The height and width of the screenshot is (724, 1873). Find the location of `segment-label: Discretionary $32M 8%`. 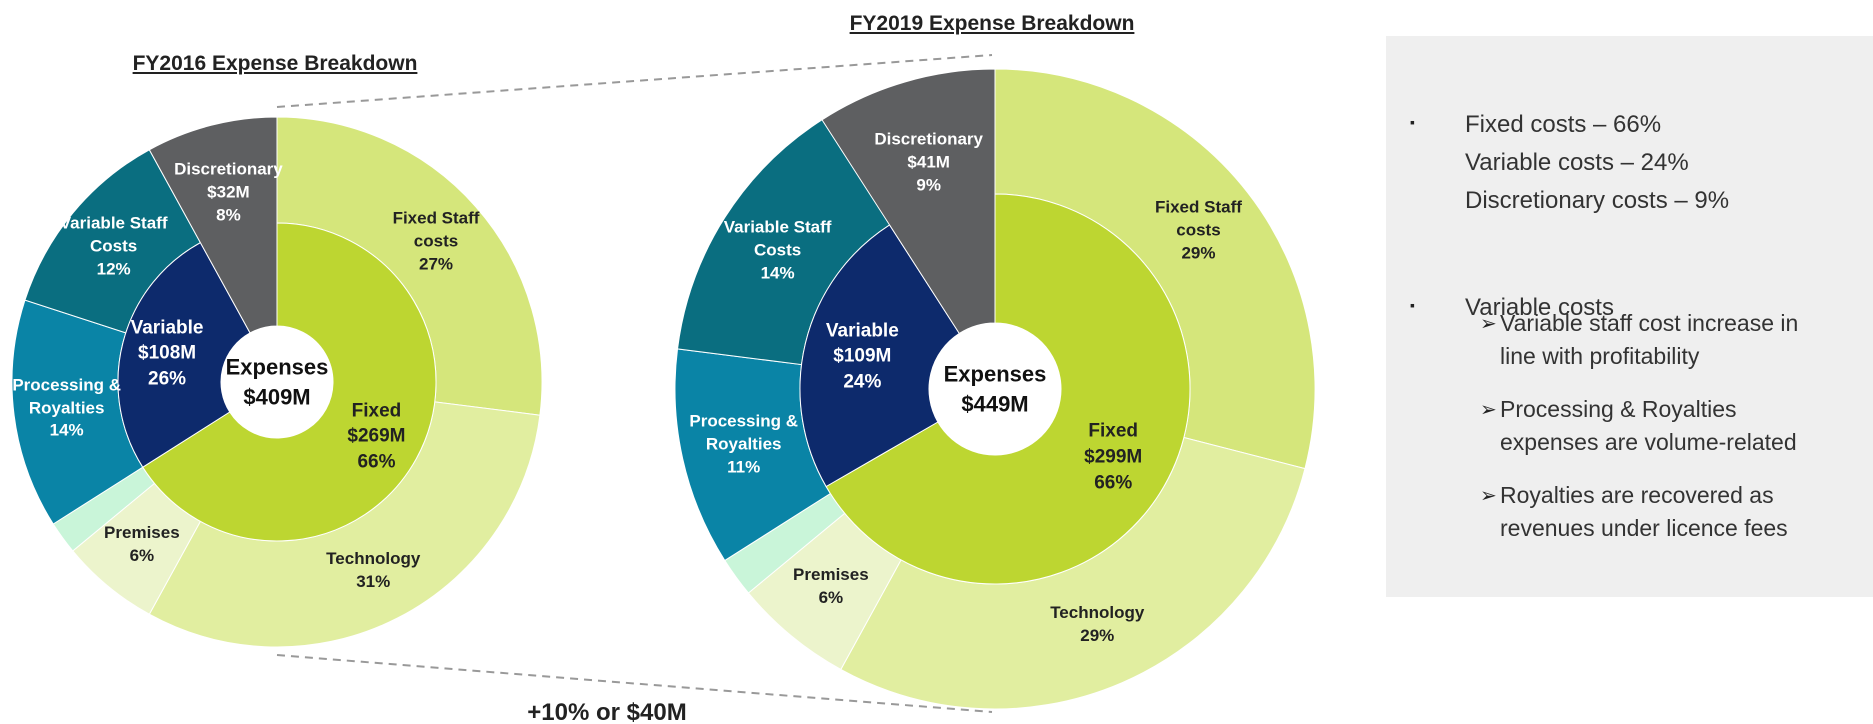

segment-label: Discretionary $32M 8% is located at coordinates (228, 192).